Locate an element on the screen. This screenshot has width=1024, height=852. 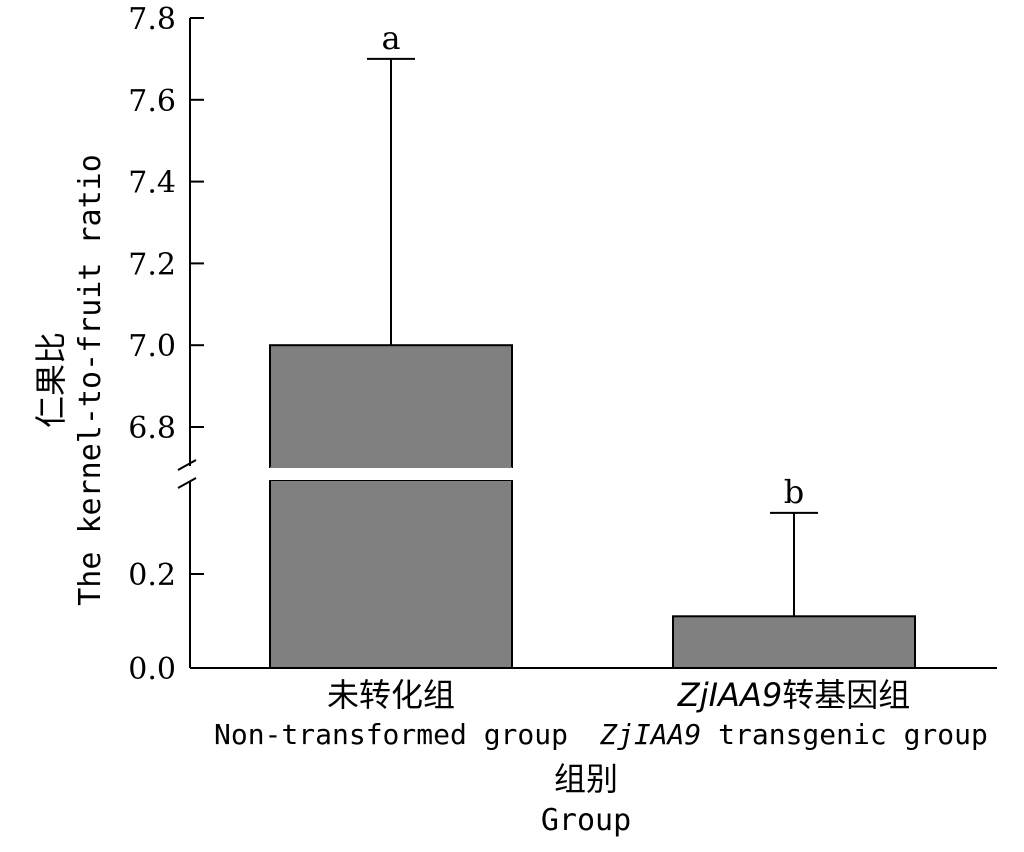
y-tick-label: 7.2 is located at coordinates (152, 264).